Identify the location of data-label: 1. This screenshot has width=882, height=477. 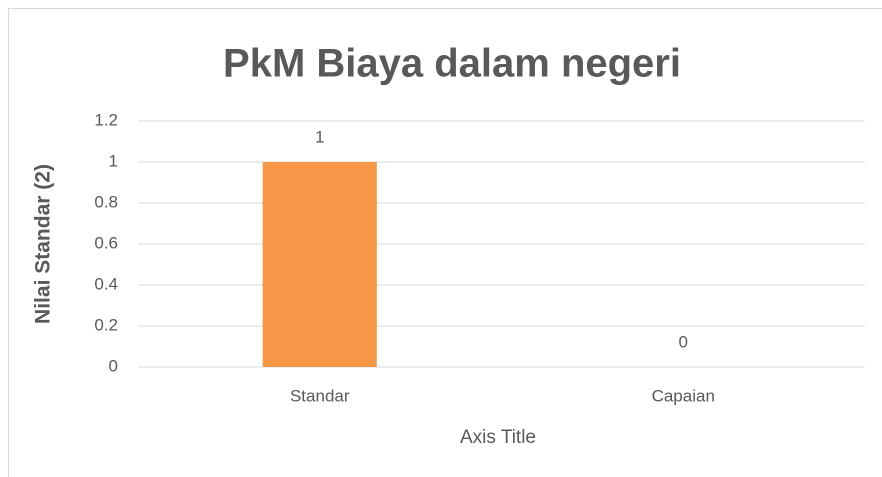
(319, 136).